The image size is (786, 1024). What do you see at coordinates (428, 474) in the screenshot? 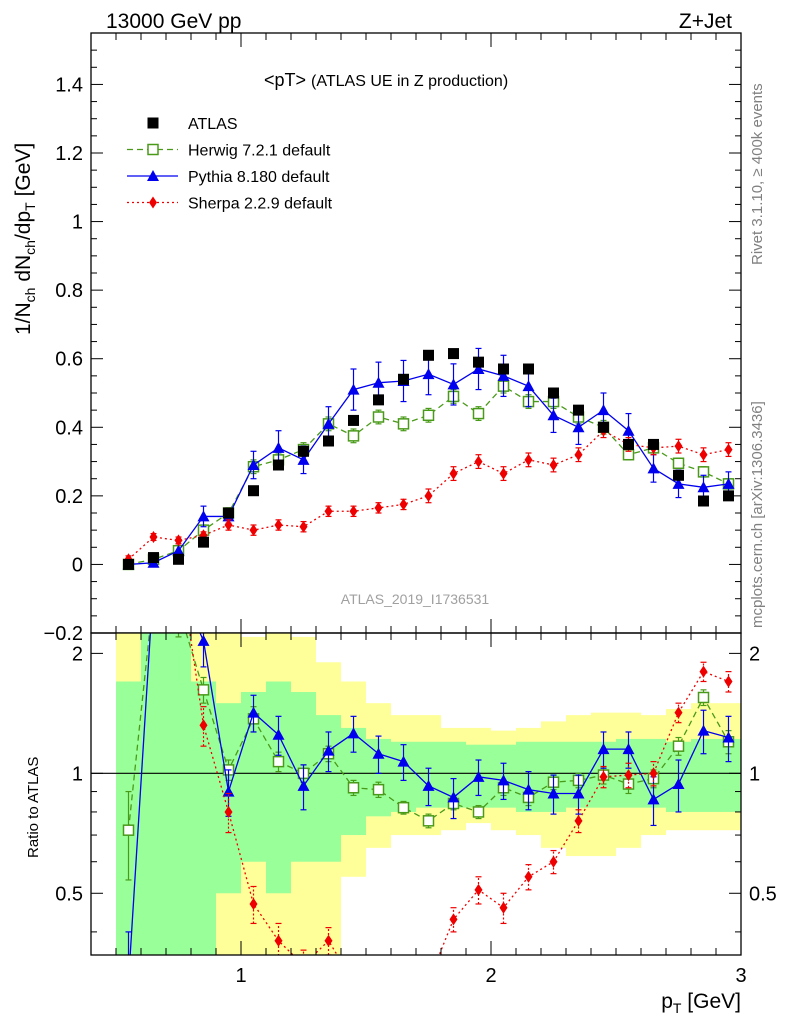
I see `series-herwig` at bounding box center [428, 474].